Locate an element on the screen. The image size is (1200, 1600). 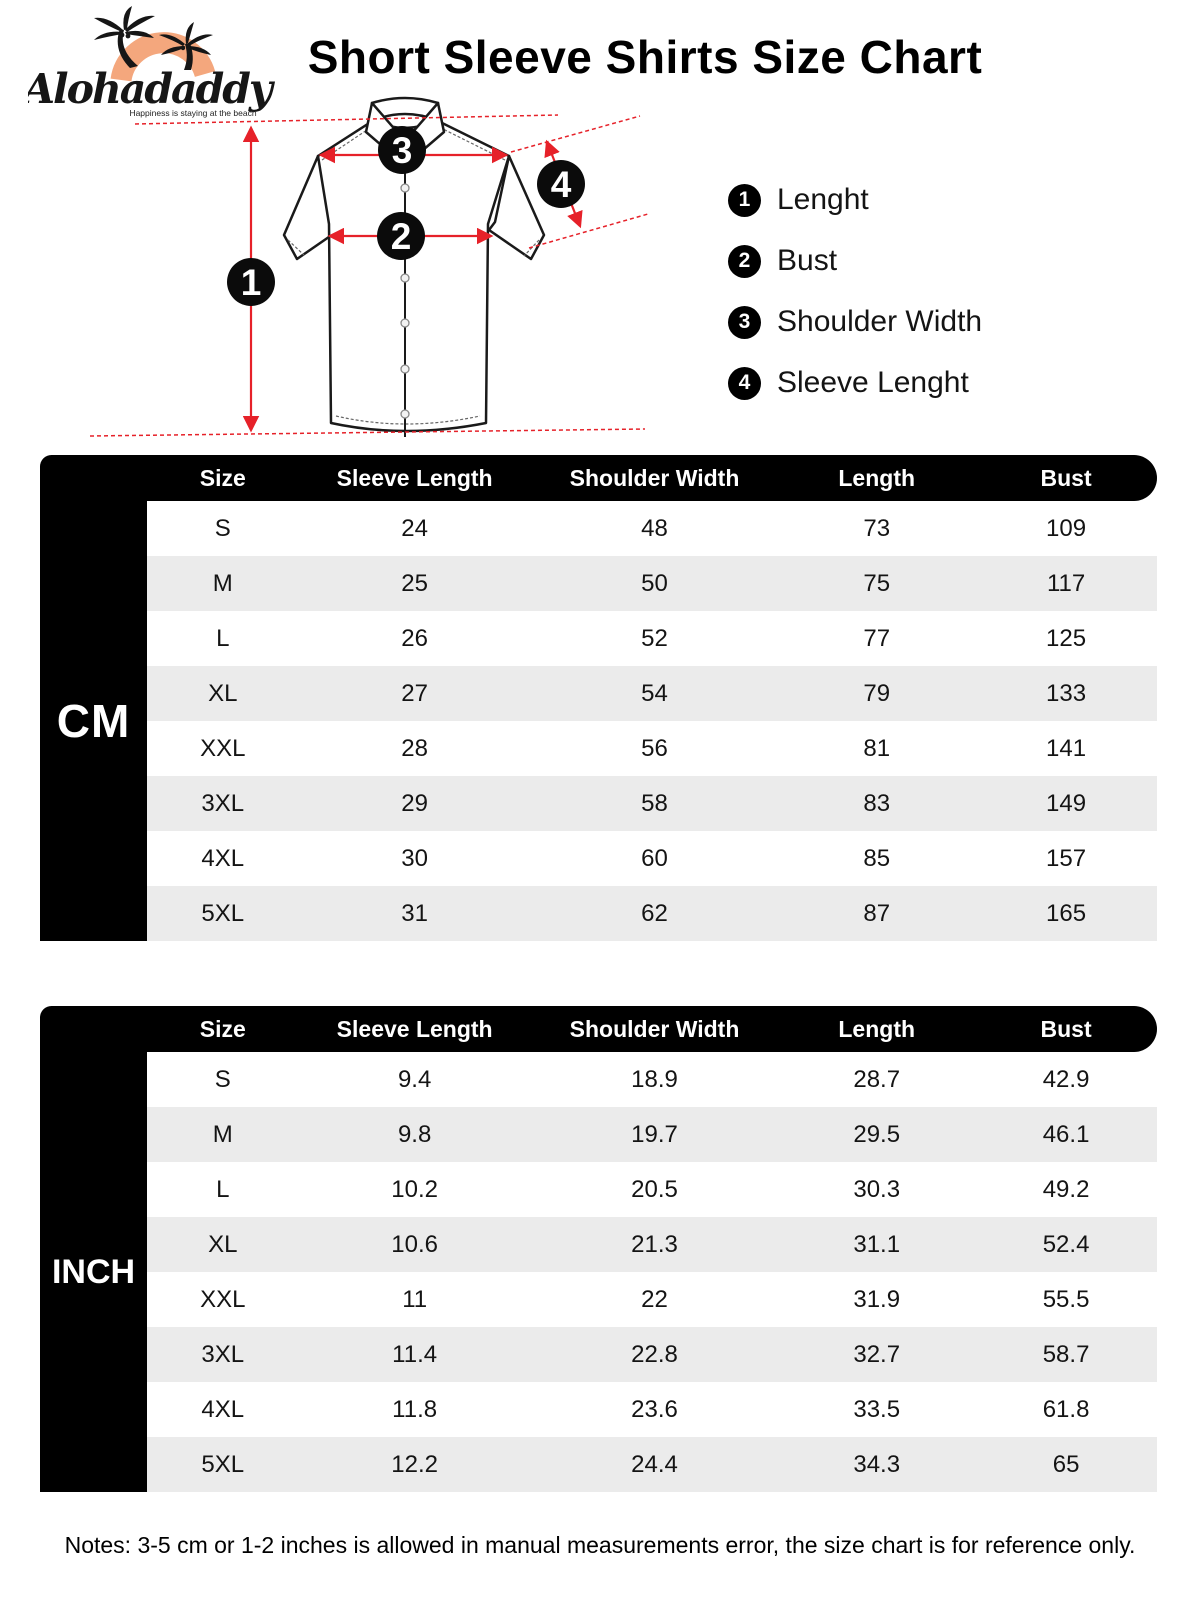
column-header: Sleeve Length is located at coordinates (414, 1029).